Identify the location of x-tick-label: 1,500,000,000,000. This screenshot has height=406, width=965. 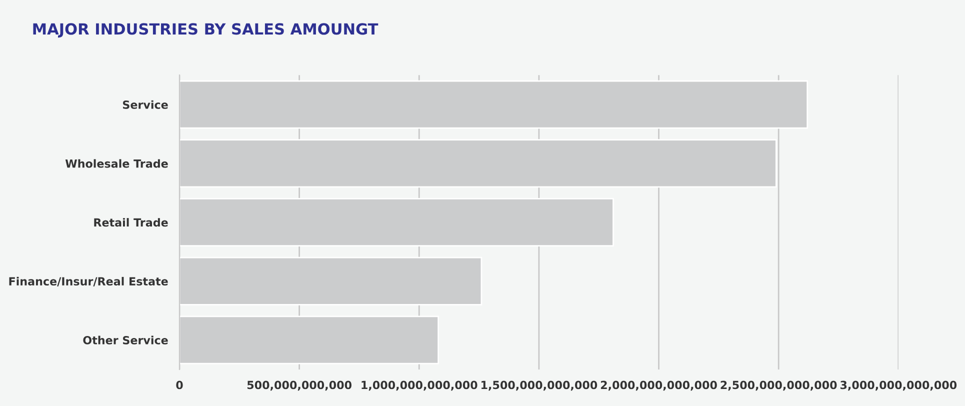
(540, 385).